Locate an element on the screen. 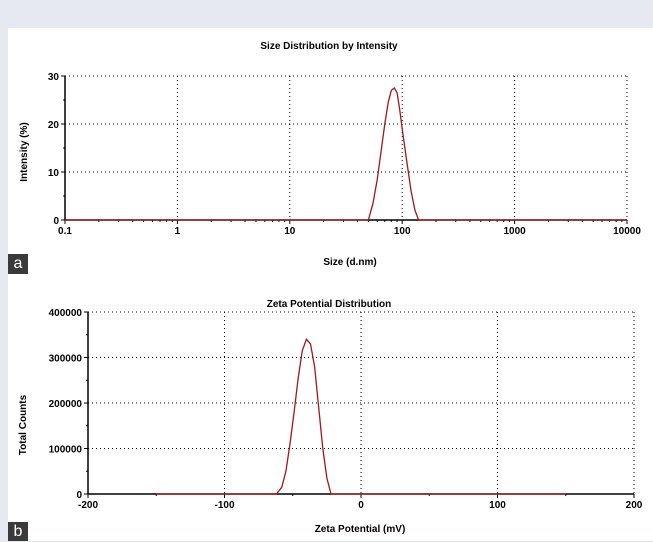 Image resolution: width=653 pixels, height=542 pixels. a-y-tick-label: 10 is located at coordinates (54, 173).